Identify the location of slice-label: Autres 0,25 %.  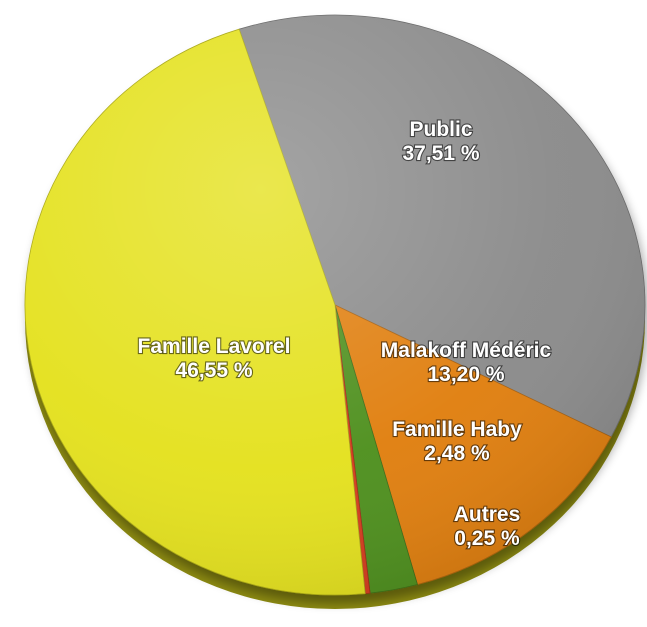
(487, 526).